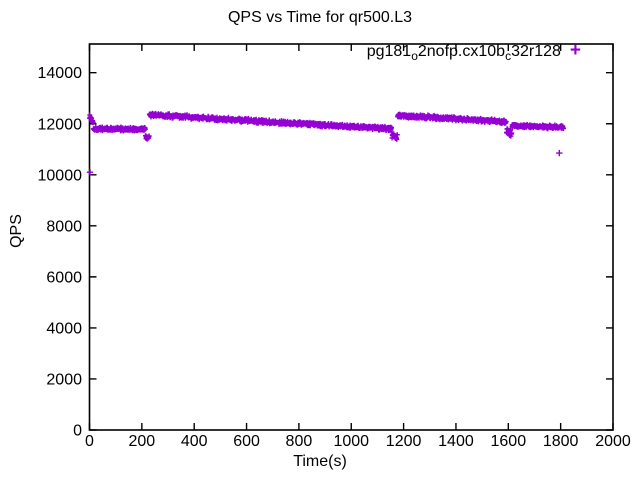 This screenshot has height=480, width=640. Describe the element at coordinates (536, 51) in the screenshot. I see `legend-label-part: 32r128` at that location.